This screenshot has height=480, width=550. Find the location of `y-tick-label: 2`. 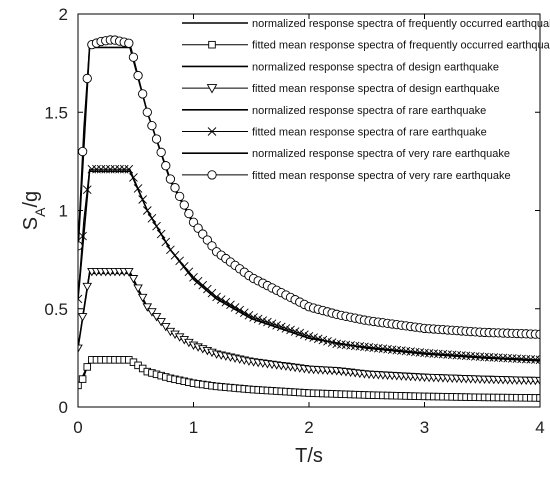

y-tick-label: 2 is located at coordinates (63, 14).